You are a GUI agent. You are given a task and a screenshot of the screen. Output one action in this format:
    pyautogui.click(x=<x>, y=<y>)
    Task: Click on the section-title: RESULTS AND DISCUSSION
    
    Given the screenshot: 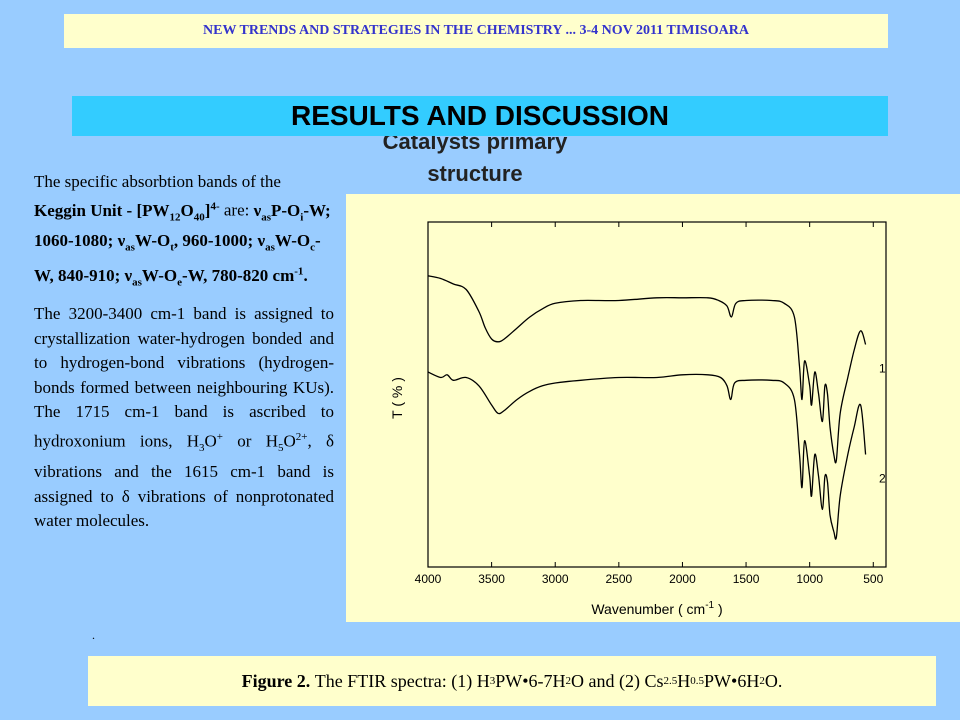 What is the action you would take?
    pyautogui.click(x=480, y=116)
    